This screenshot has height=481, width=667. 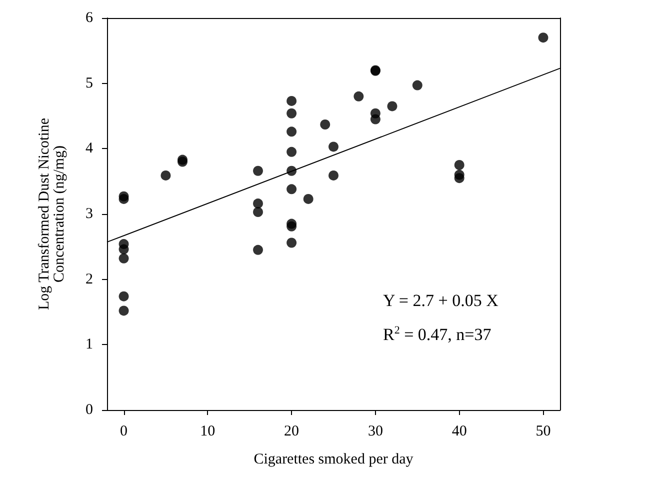 I want to click on y-tick-label: 2, so click(x=89, y=279).